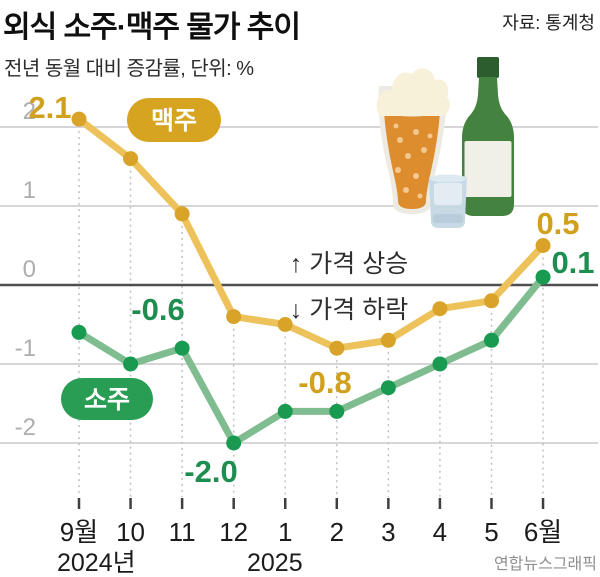 This screenshot has width=600, height=577. I want to click on price-down-annotation: ↓ 가격 하락, so click(349, 310).